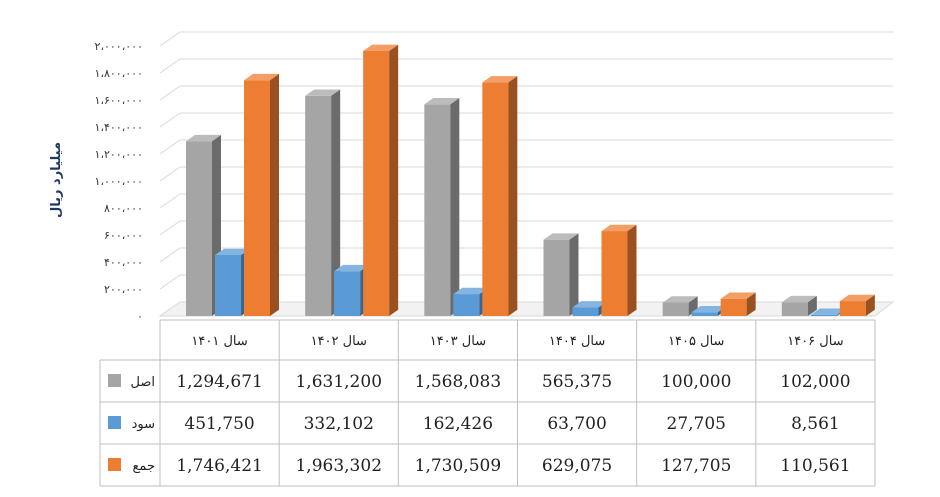 The height and width of the screenshot is (497, 940). What do you see at coordinates (143, 382) in the screenshot?
I see `series-name: اصل` at bounding box center [143, 382].